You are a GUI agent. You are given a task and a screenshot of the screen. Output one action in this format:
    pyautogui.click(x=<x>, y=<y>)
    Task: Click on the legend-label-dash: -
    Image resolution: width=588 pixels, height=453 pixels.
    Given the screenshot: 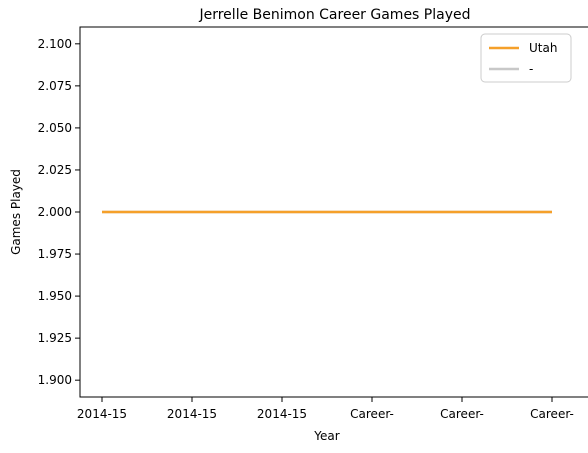 What is the action you would take?
    pyautogui.click(x=531, y=69)
    